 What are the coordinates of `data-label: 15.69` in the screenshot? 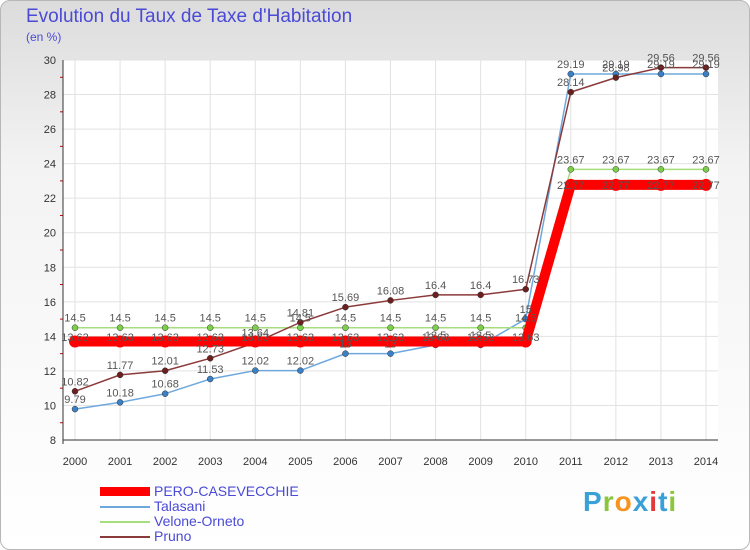 It's located at (346, 298).